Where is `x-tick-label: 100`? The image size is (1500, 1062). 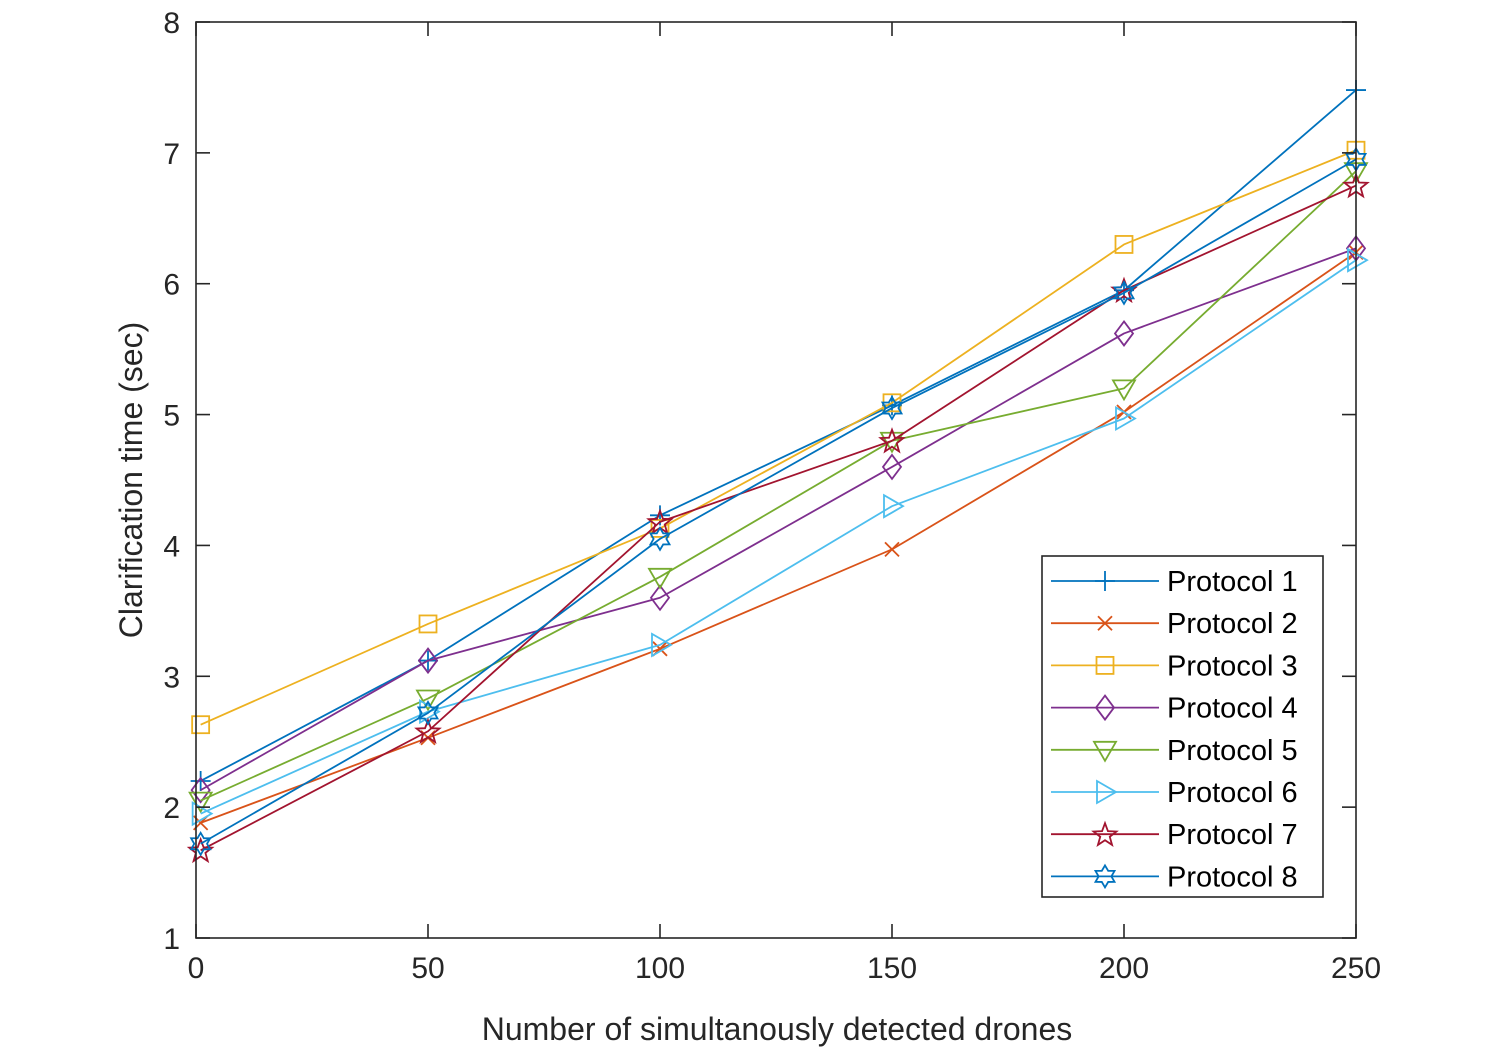
x-tick-label: 100 is located at coordinates (660, 968).